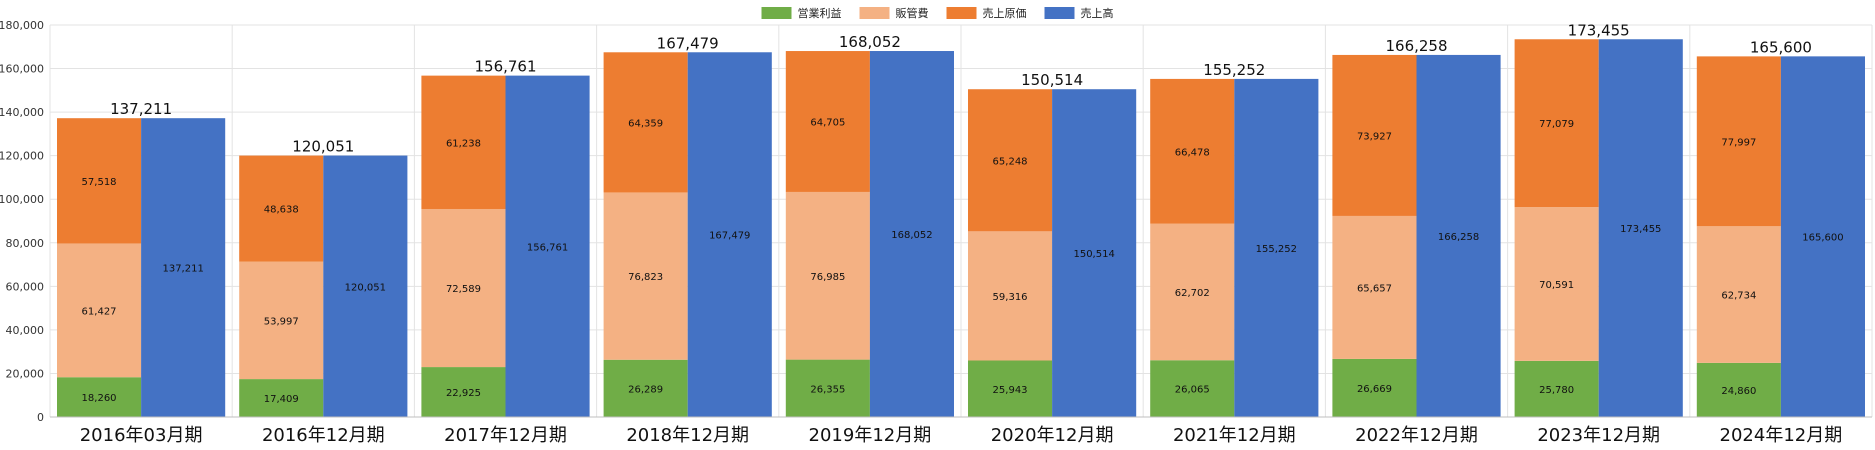 The height and width of the screenshot is (450, 1875). What do you see at coordinates (1097, 13) in the screenshot?
I see `legend-label: 売上高` at bounding box center [1097, 13].